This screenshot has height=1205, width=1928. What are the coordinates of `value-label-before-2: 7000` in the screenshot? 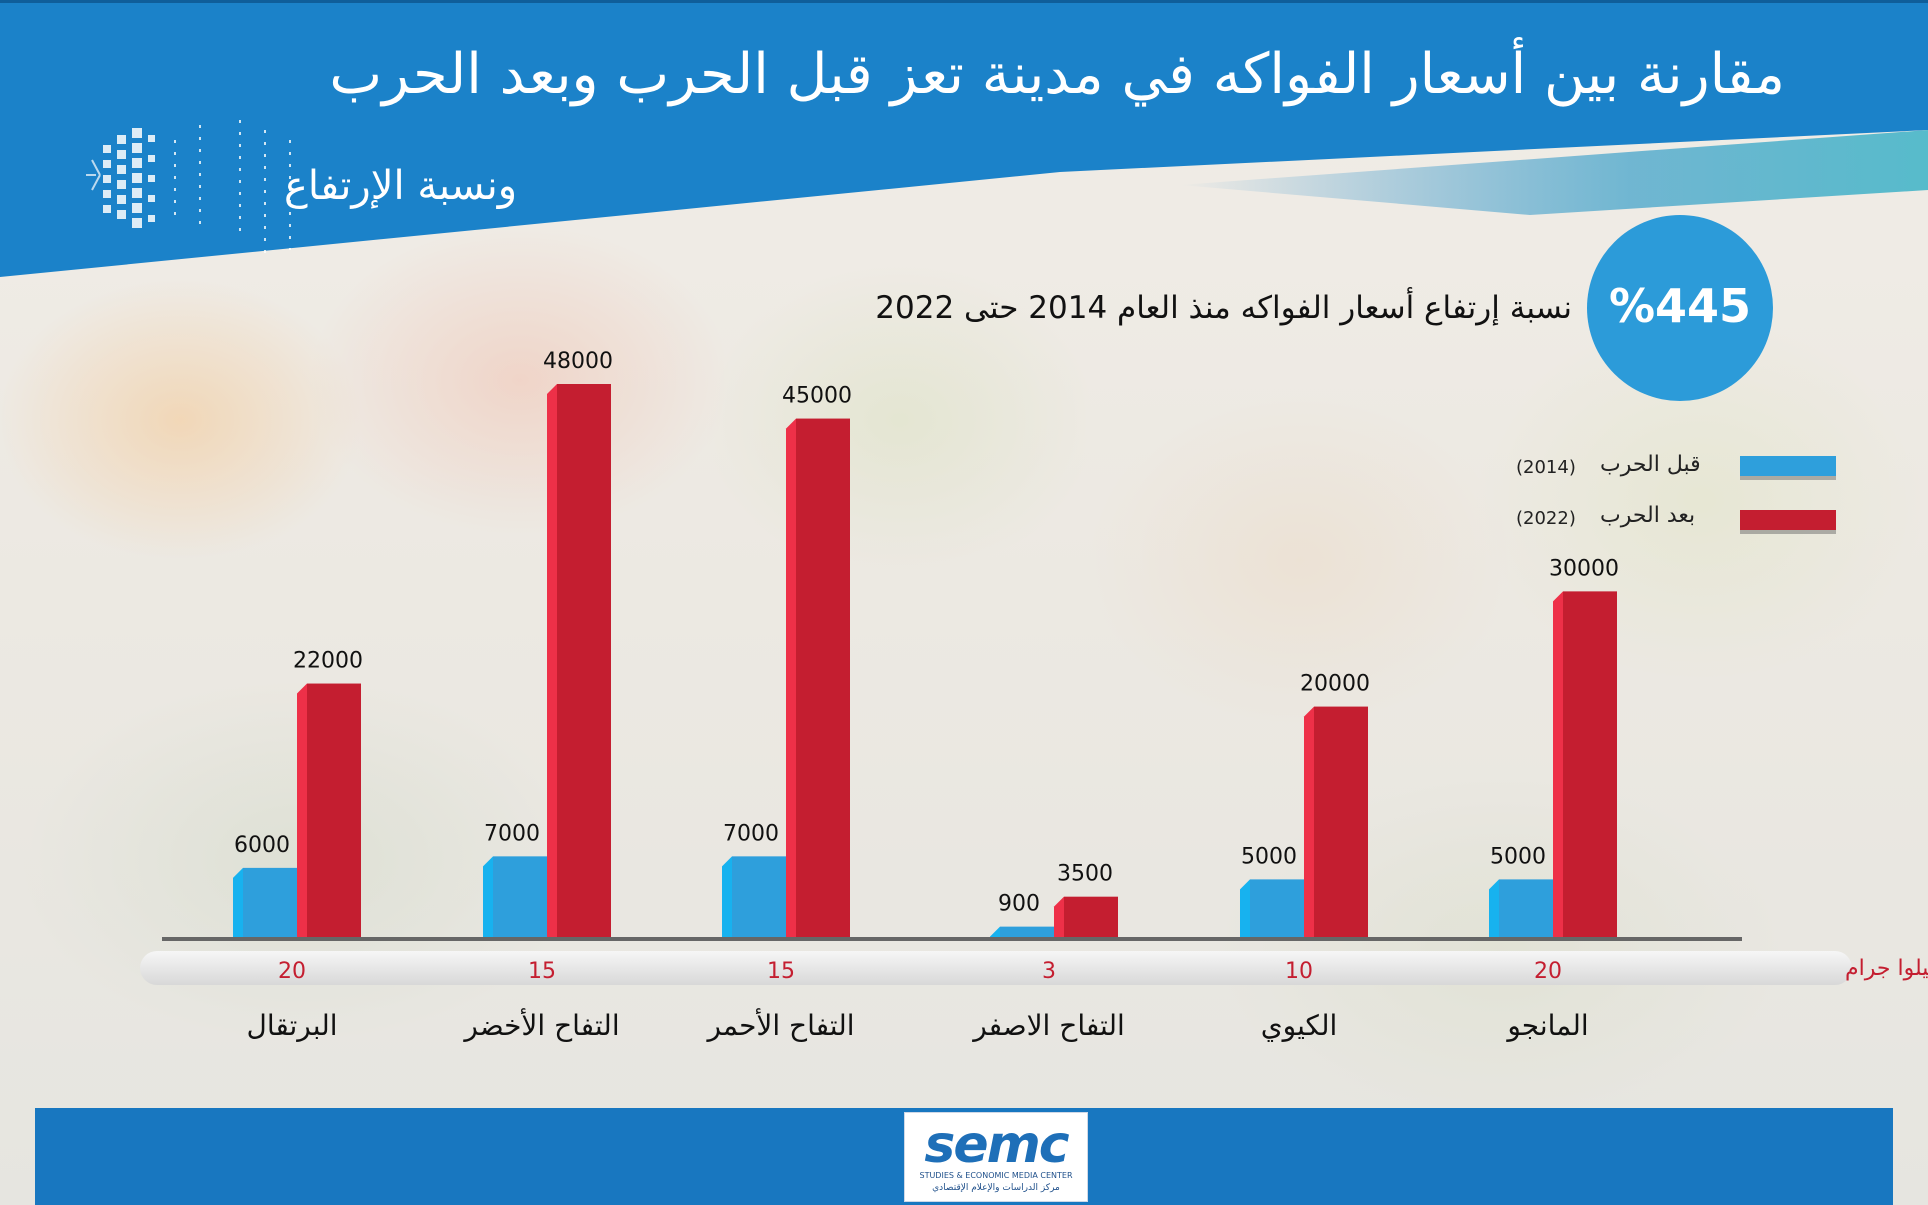 It's located at (751, 833).